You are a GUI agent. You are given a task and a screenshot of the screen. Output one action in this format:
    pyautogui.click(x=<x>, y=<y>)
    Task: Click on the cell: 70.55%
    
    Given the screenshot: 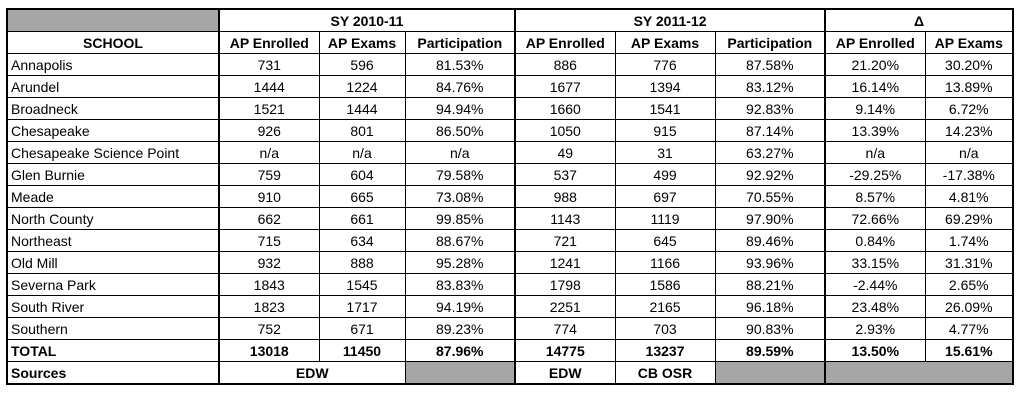 What is the action you would take?
    pyautogui.click(x=770, y=196)
    